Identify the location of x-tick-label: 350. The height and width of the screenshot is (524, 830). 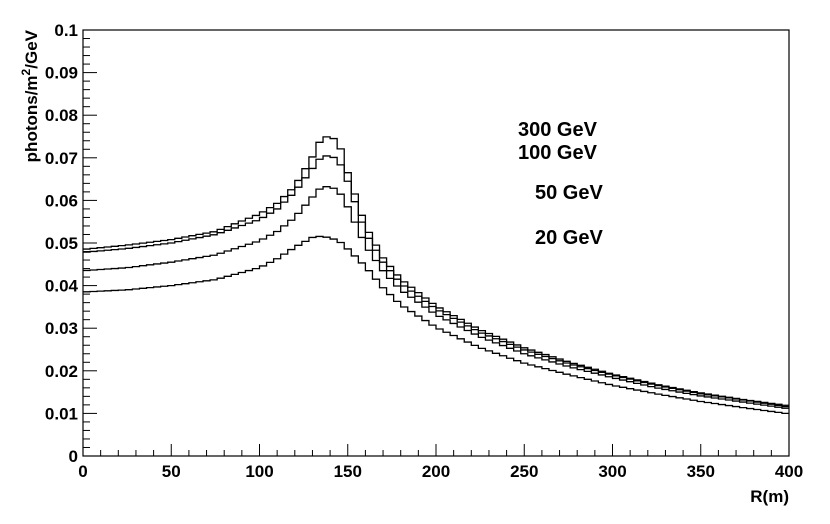
(701, 471).